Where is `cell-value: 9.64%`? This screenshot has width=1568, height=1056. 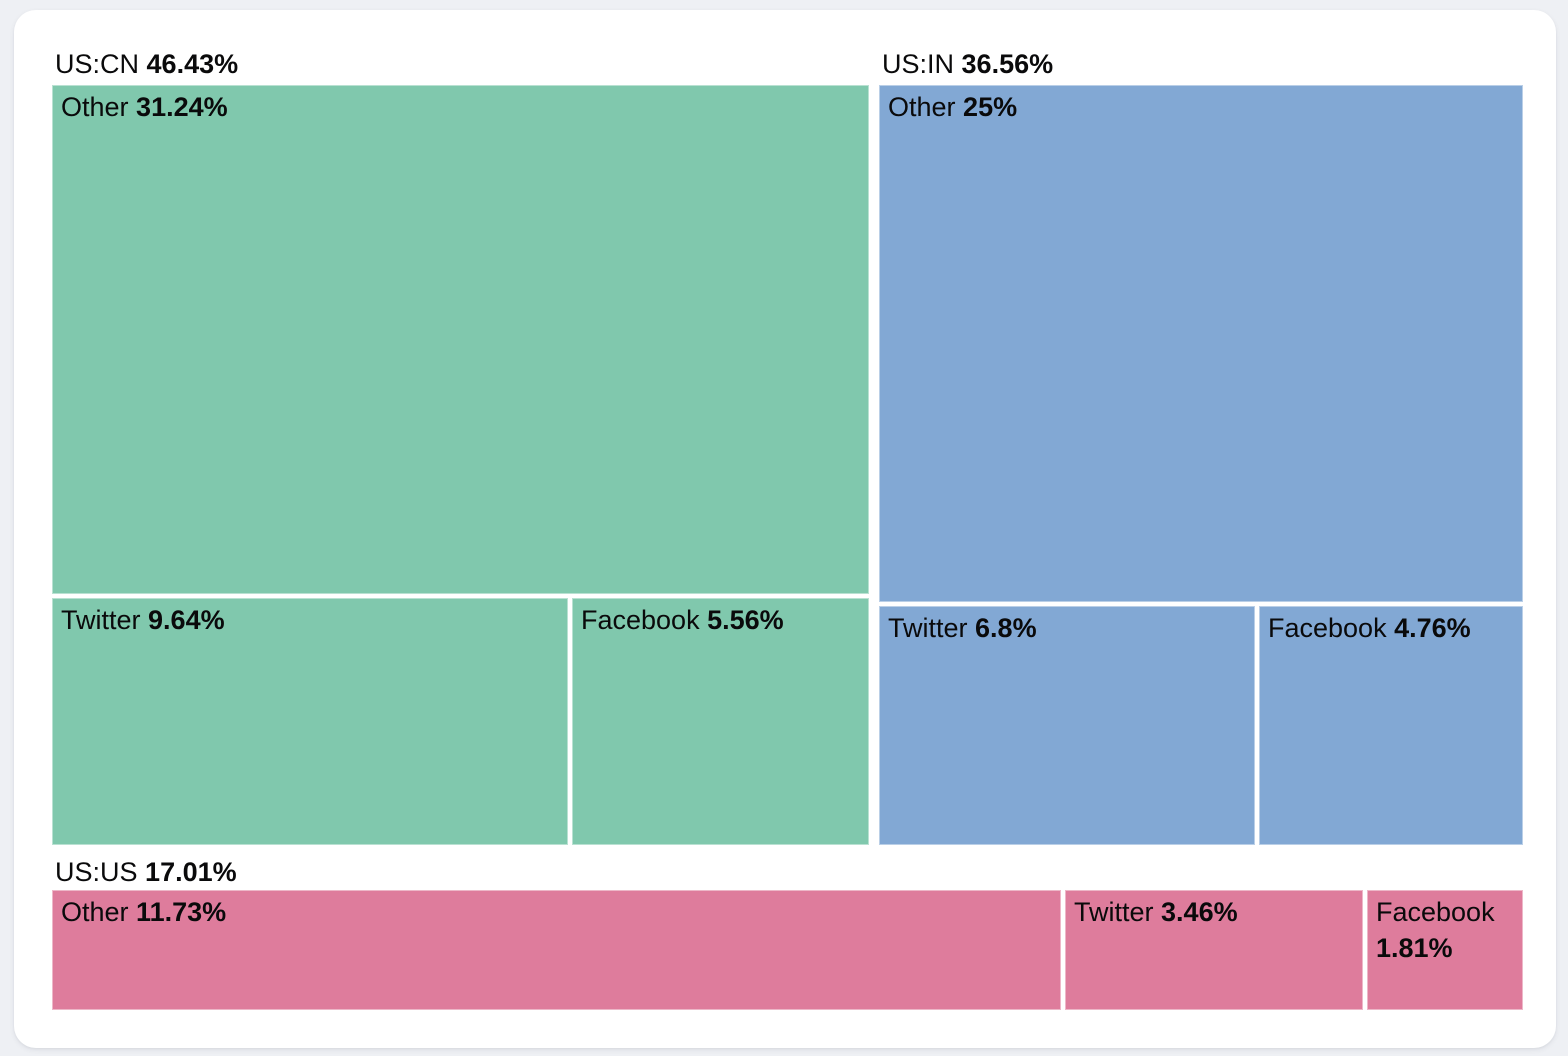 cell-value: 9.64% is located at coordinates (186, 620).